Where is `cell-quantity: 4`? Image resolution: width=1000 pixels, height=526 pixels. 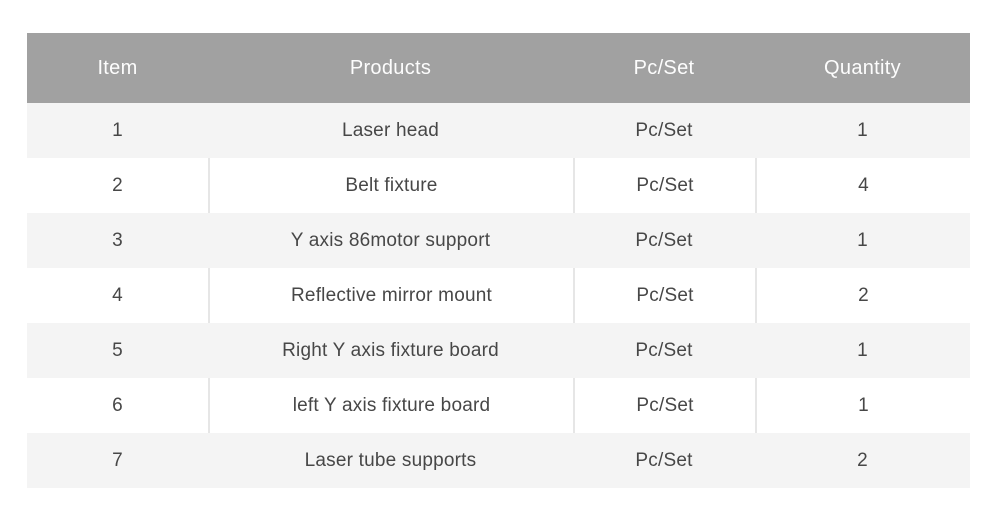
cell-quantity: 4 is located at coordinates (862, 185).